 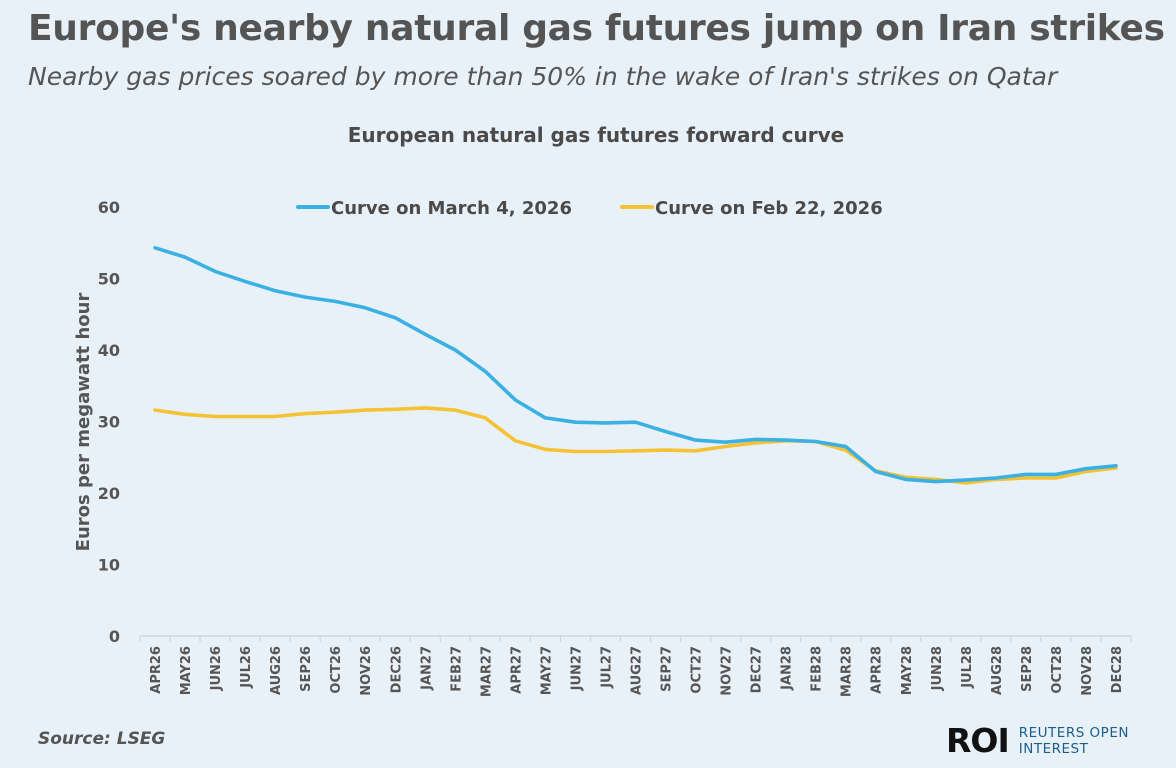 What do you see at coordinates (336, 670) in the screenshot?
I see `x-tick-label: OCT26` at bounding box center [336, 670].